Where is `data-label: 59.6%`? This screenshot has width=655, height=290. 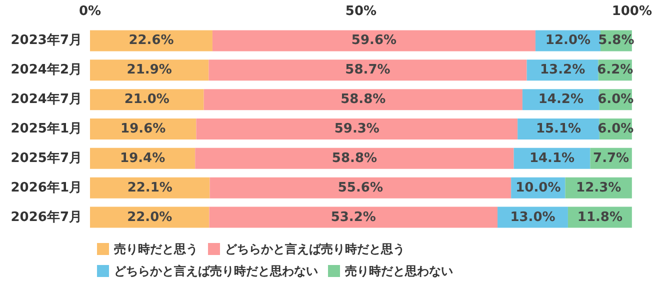 data-label: 59.6% is located at coordinates (374, 40).